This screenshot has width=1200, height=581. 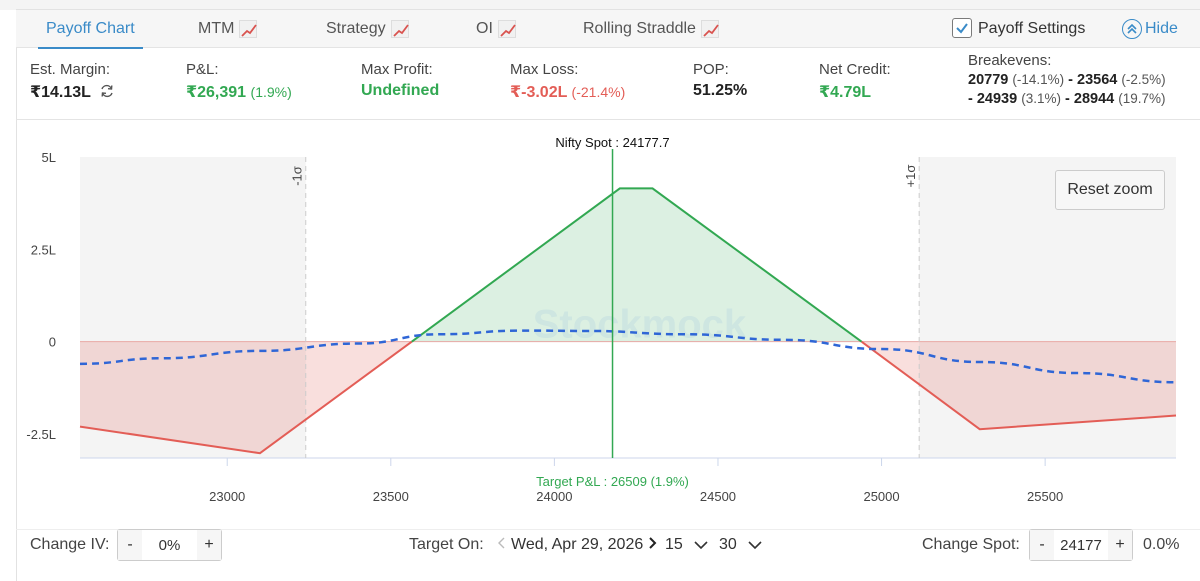 I want to click on spot-stepper: - 24177 +, so click(x=1081, y=545).